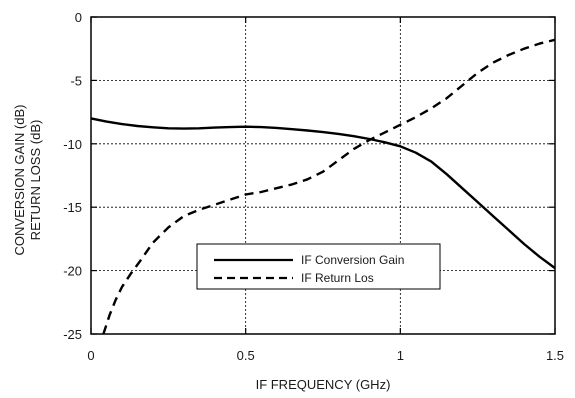 The height and width of the screenshot is (398, 575). What do you see at coordinates (555, 355) in the screenshot?
I see `x-tick-label-3: 1.5` at bounding box center [555, 355].